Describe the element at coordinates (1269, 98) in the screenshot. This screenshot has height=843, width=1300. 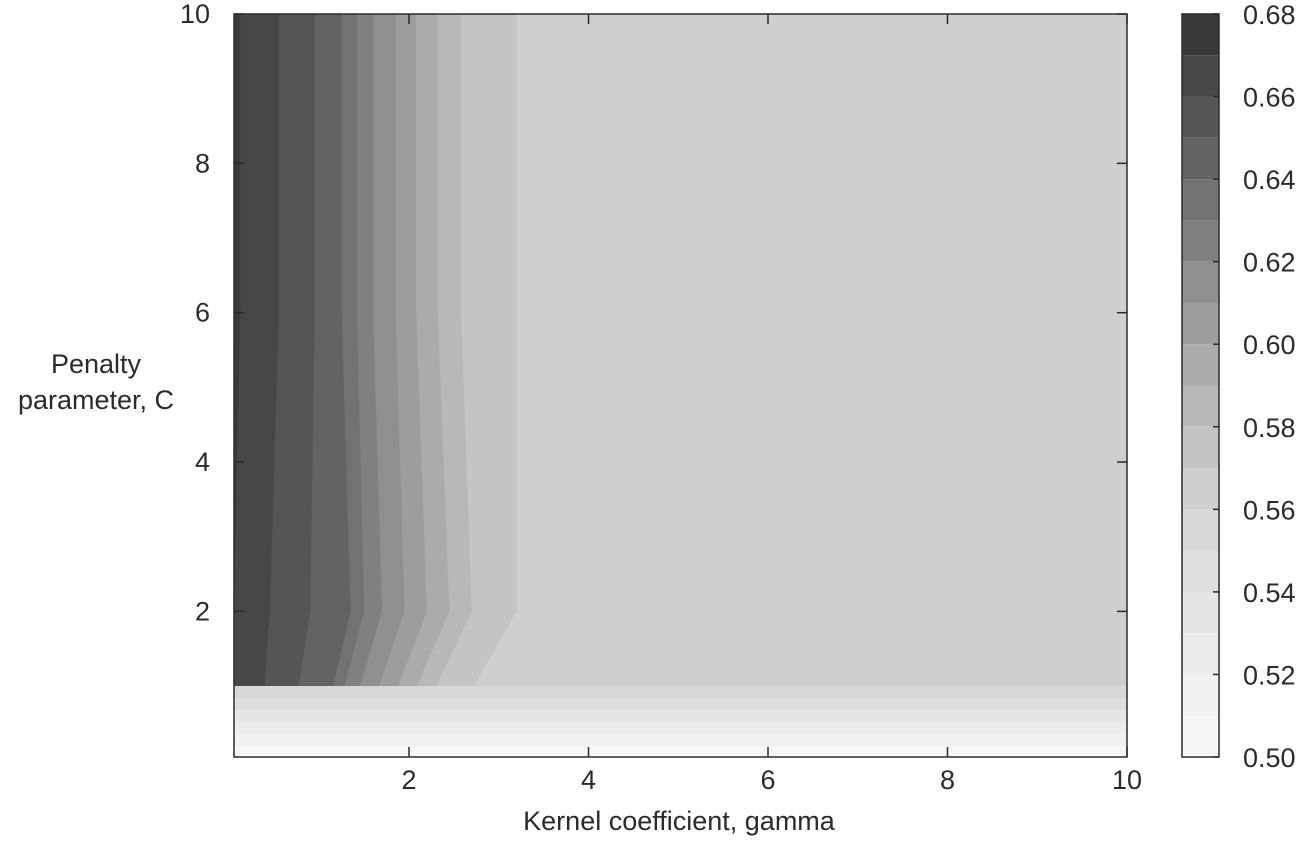
I see `colorbar-tick-label: 0.66` at that location.